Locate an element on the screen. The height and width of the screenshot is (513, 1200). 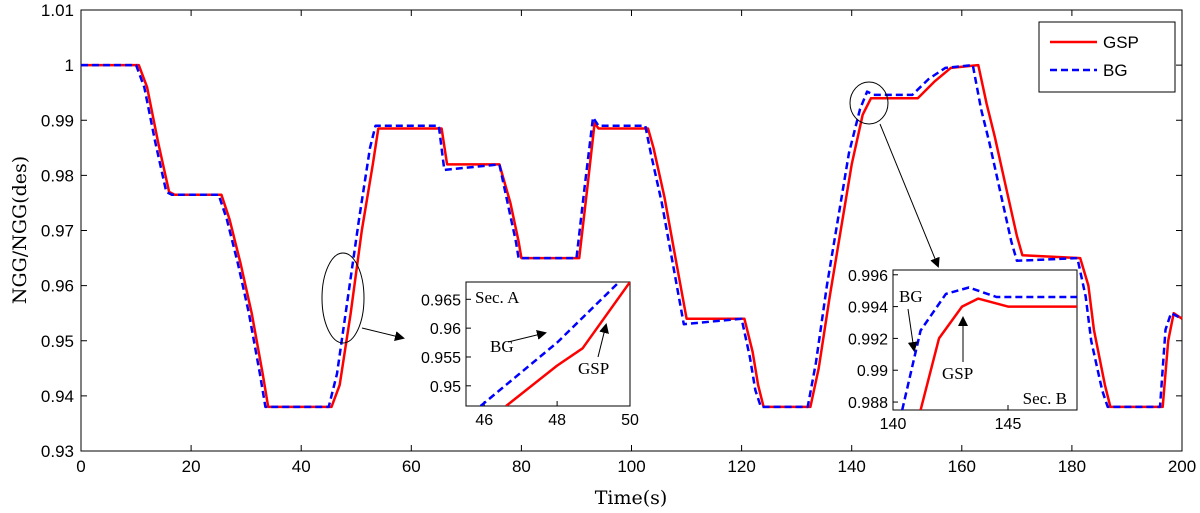
inset-a-x-tick-label: 46 is located at coordinates (484, 420).